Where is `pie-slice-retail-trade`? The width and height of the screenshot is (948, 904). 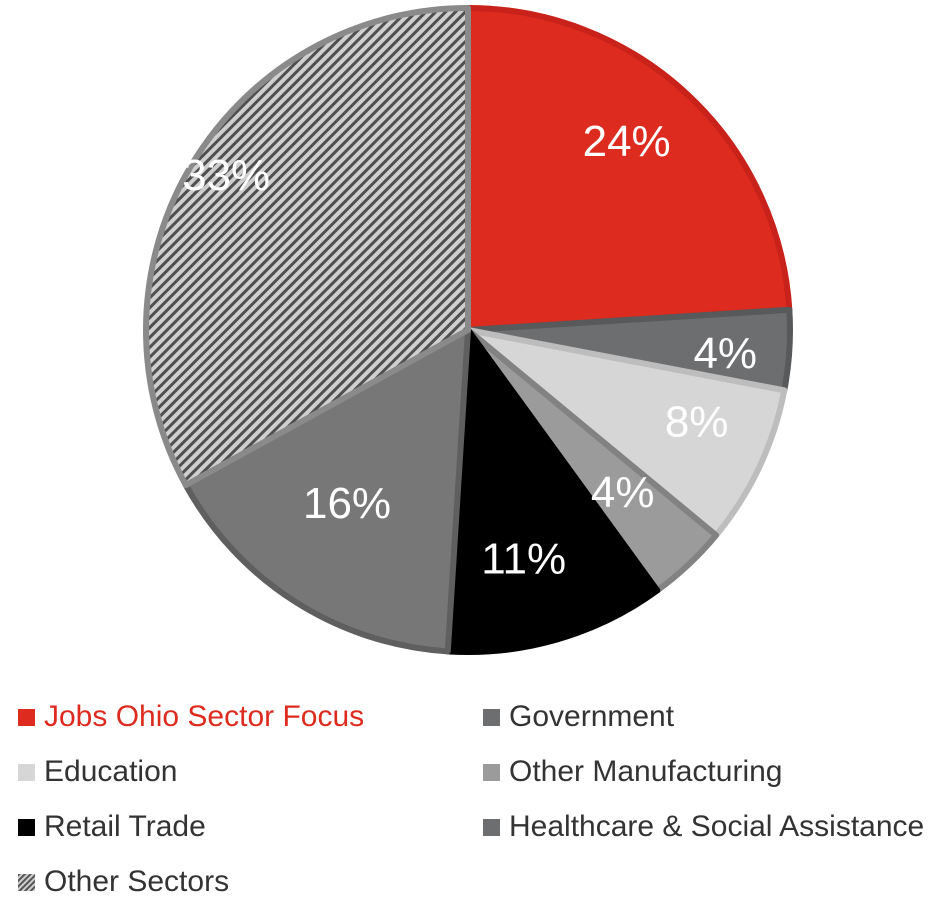
pie-slice-retail-trade is located at coordinates (552, 491).